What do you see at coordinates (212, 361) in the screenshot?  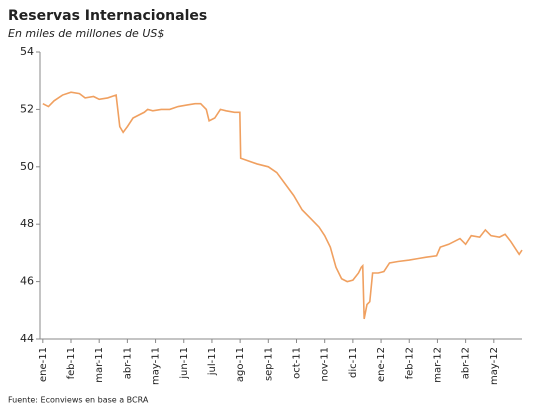 I see `x-tick-label: jul-11` at bounding box center [212, 361].